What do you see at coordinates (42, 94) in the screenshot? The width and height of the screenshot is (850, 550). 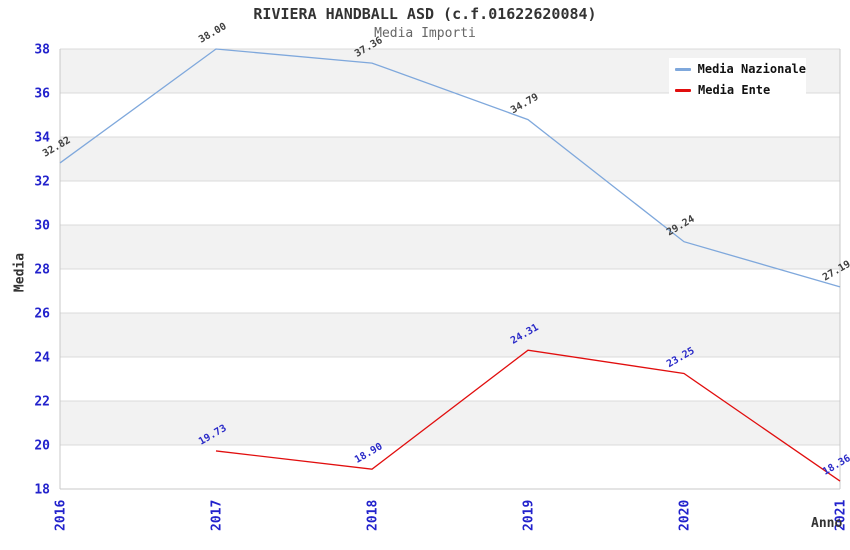 I see `y-tick-label: 36` at bounding box center [42, 94].